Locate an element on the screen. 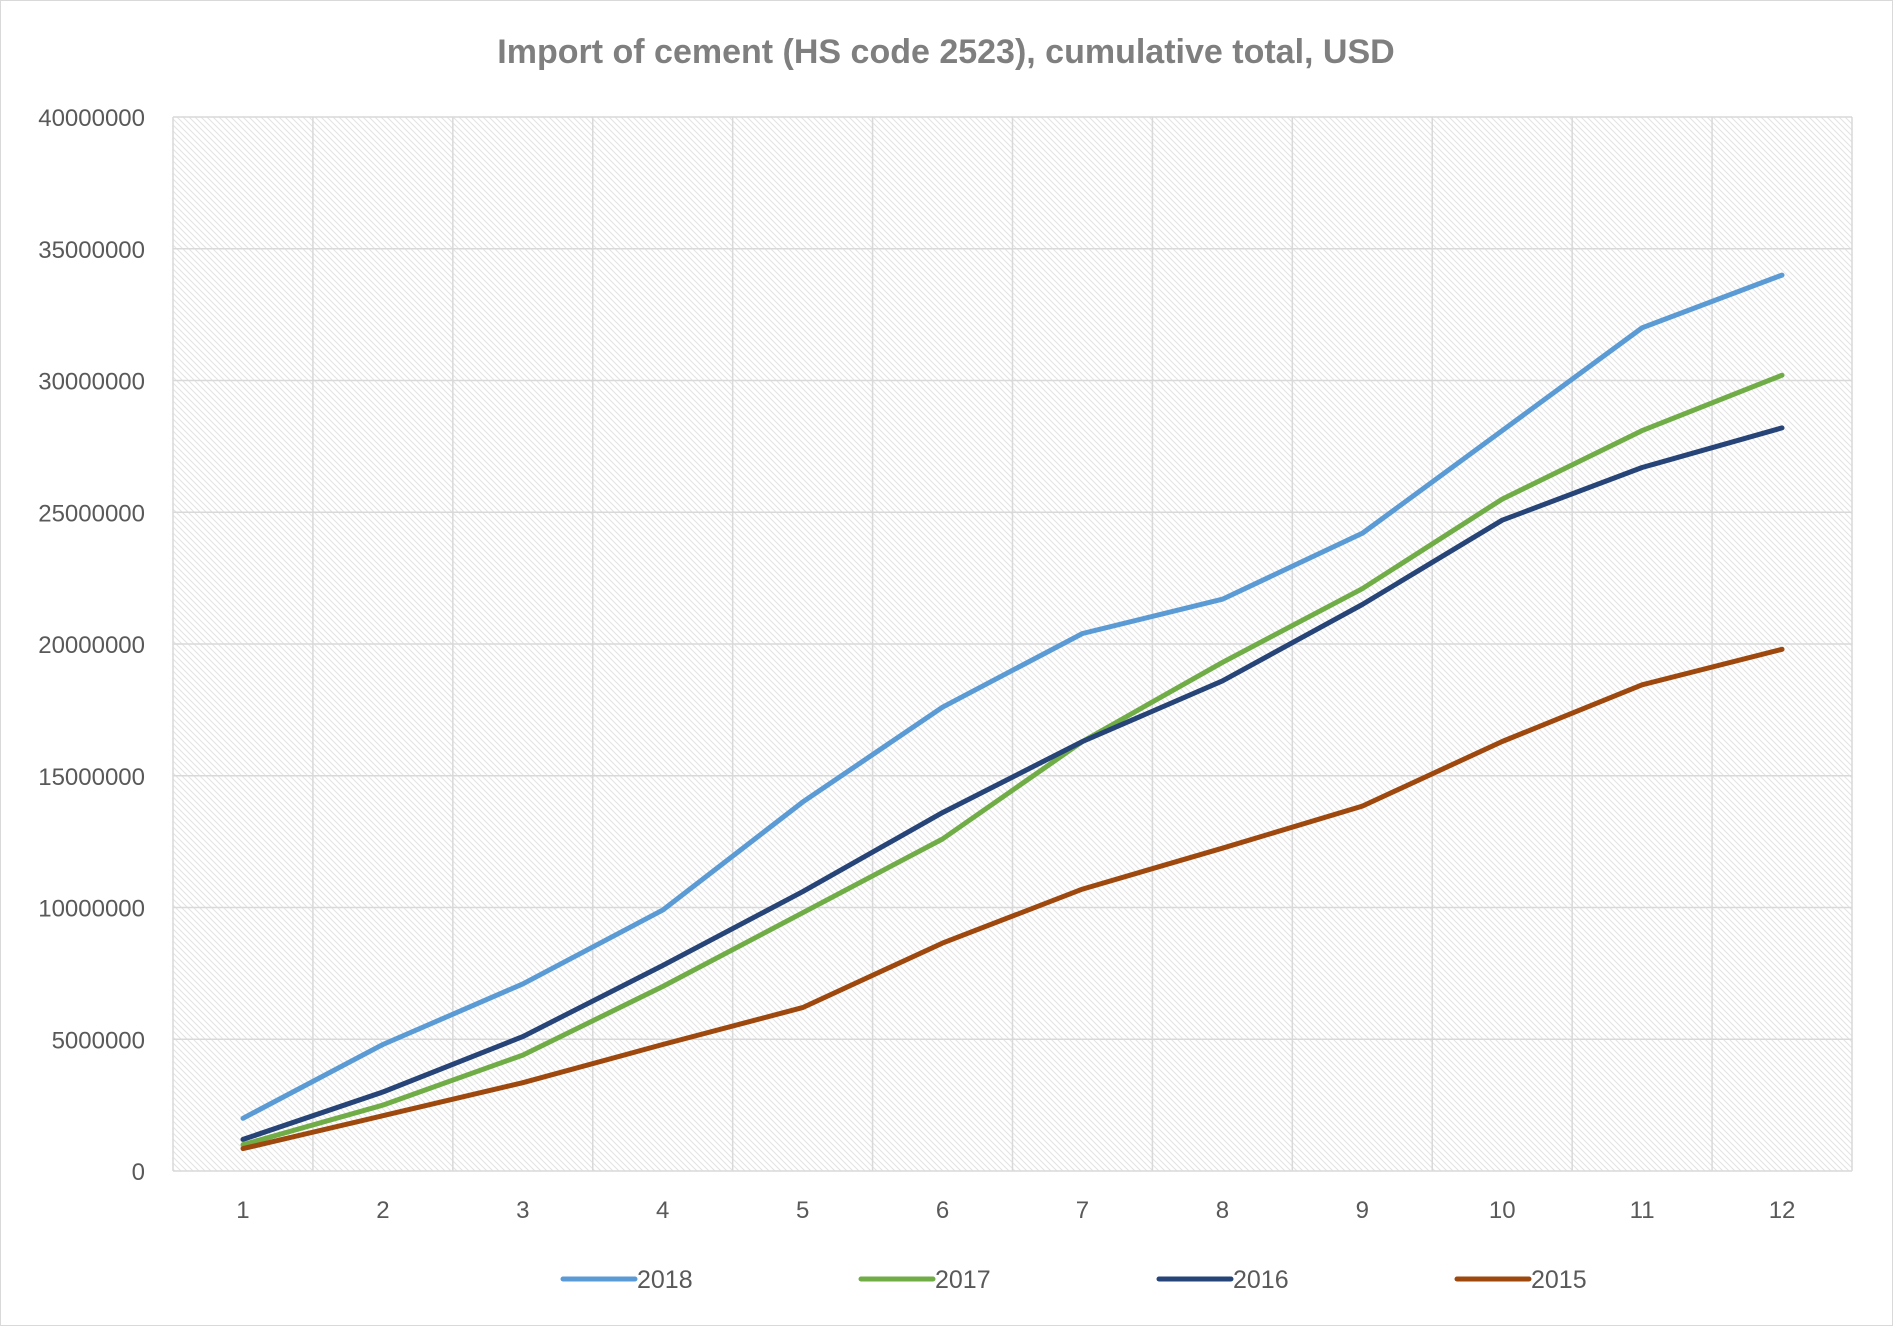  legend-item-2017: 2017 is located at coordinates (924, 1280).